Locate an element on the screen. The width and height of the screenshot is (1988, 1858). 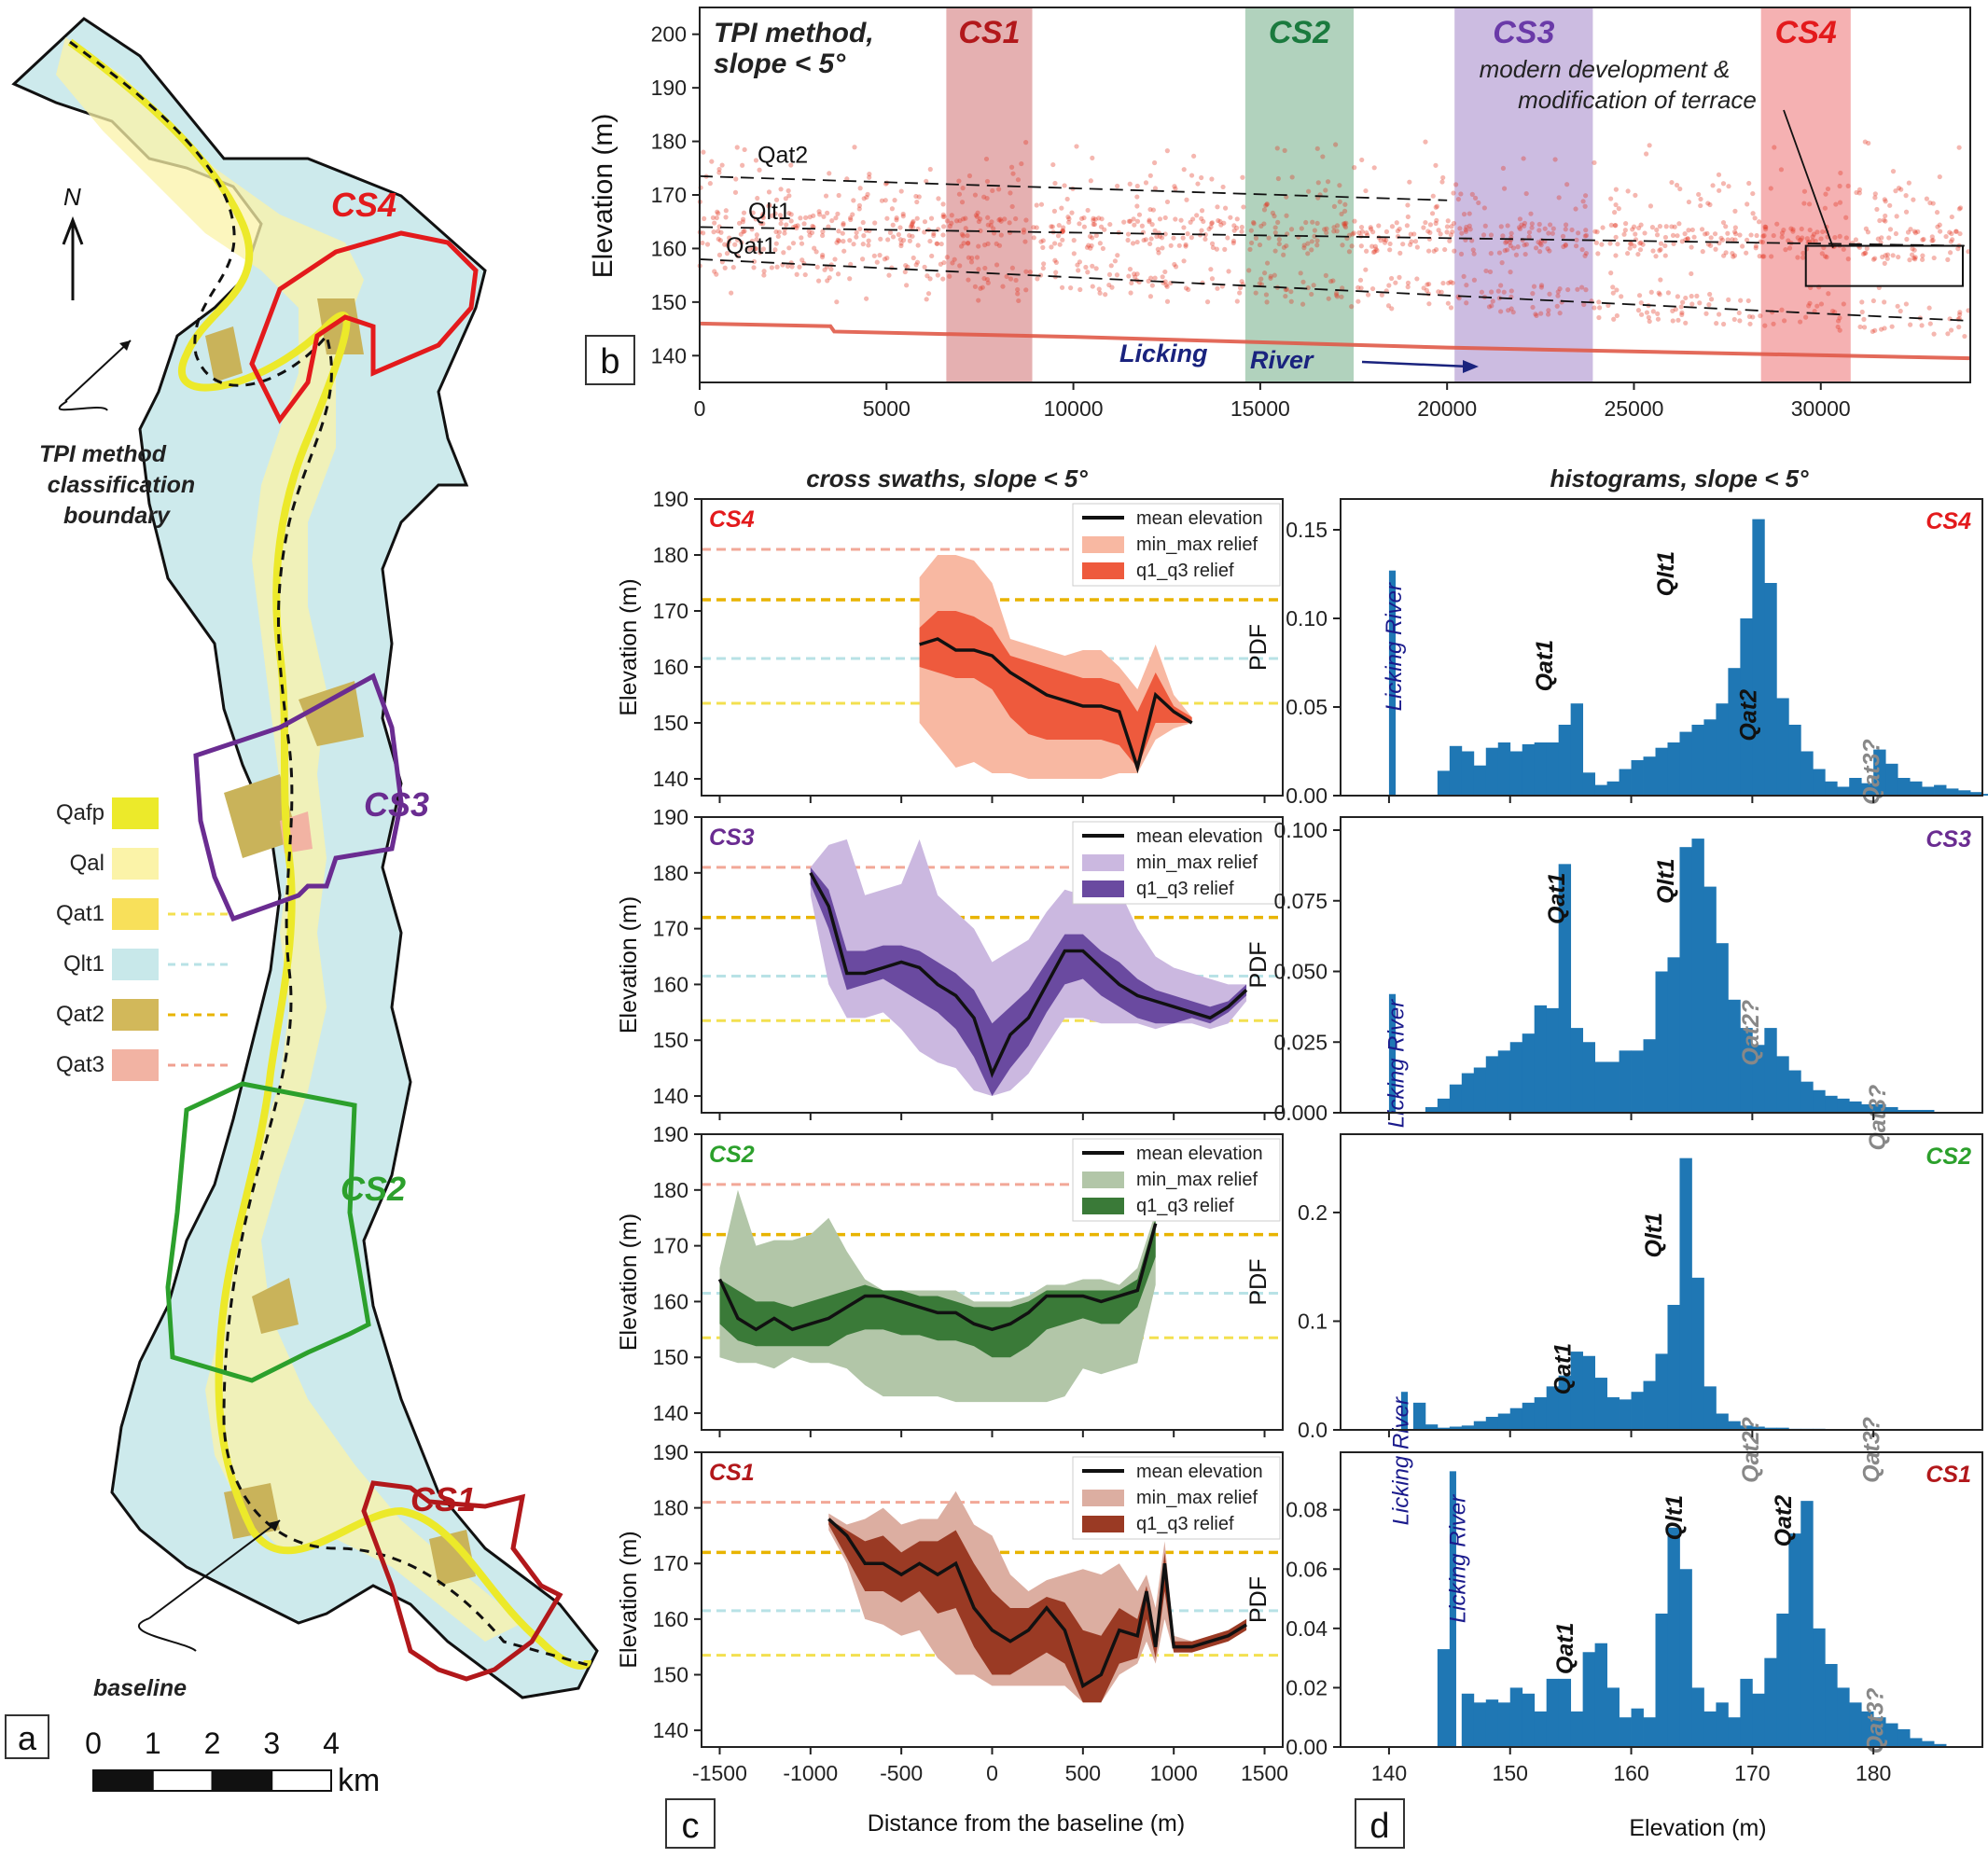
swath-ytick-label: 170 is located at coordinates (671, 1246).